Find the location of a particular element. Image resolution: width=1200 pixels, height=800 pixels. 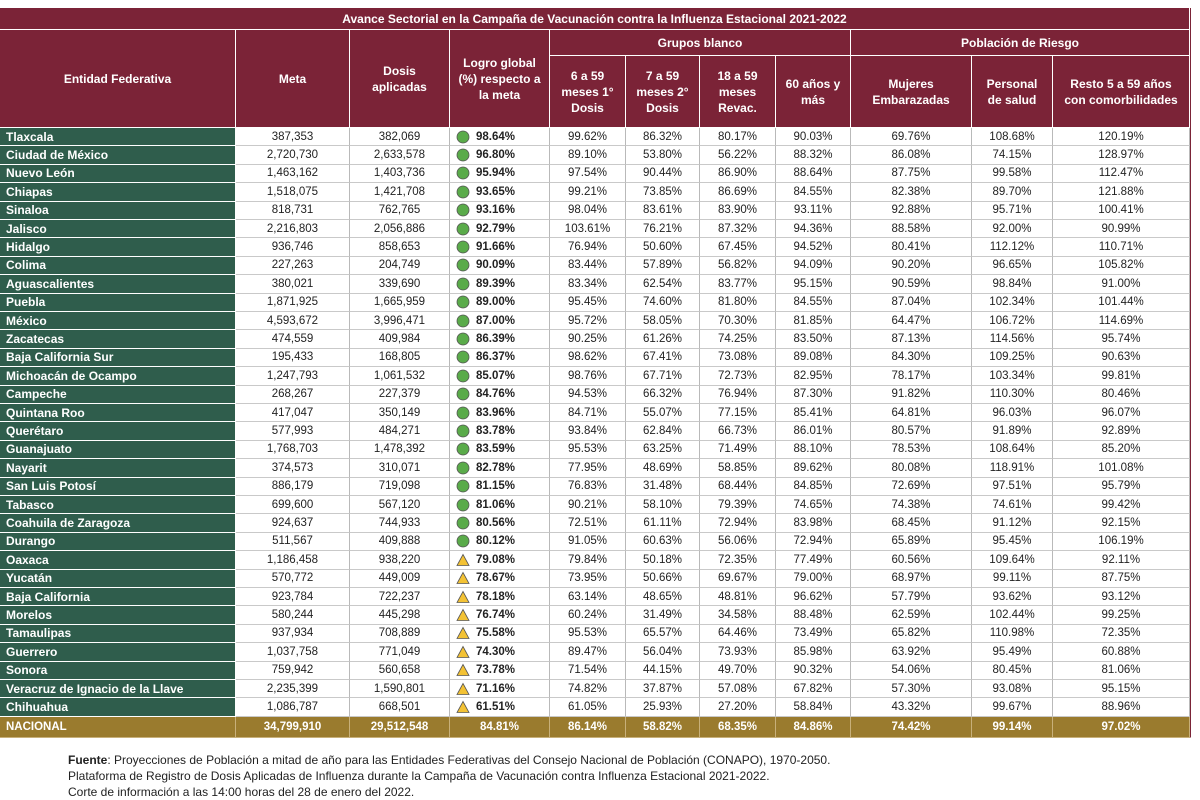

cell-value: 90.99% is located at coordinates (1121, 229).